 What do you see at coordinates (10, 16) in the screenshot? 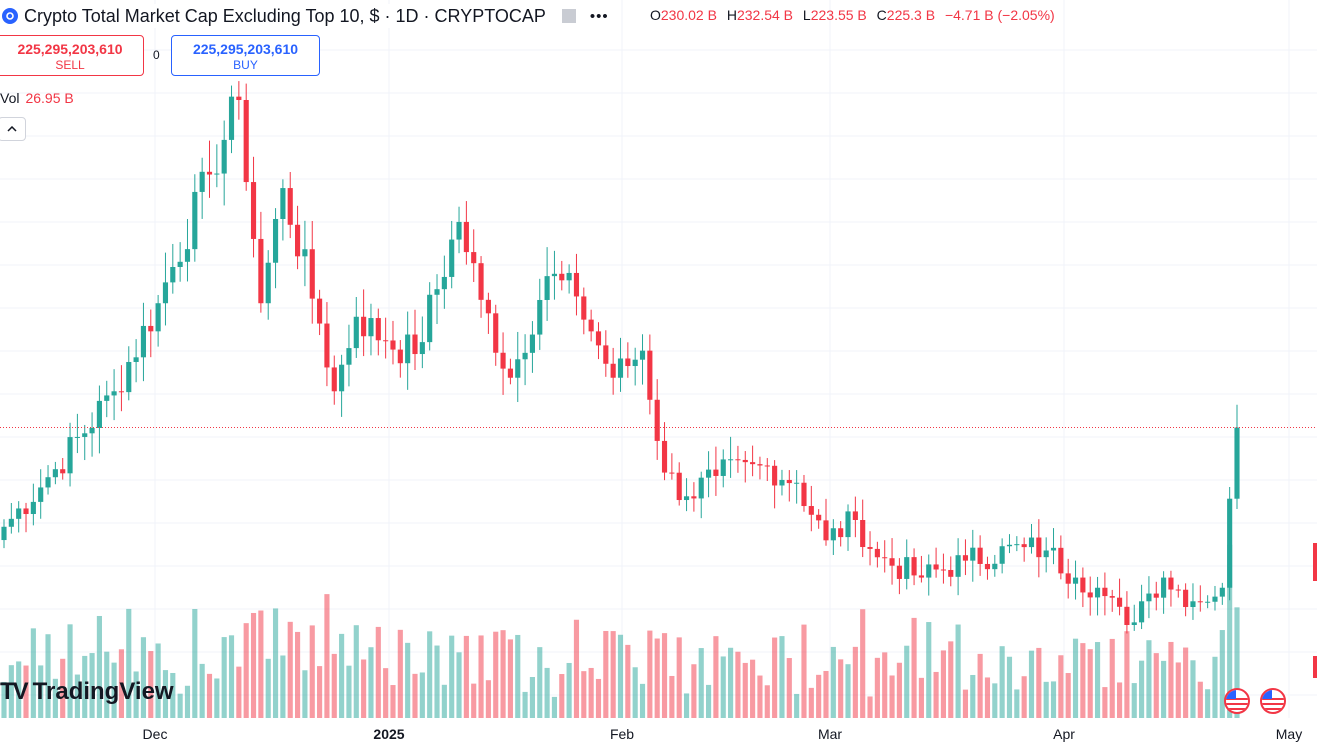
I see `symbol-logo-icon` at bounding box center [10, 16].